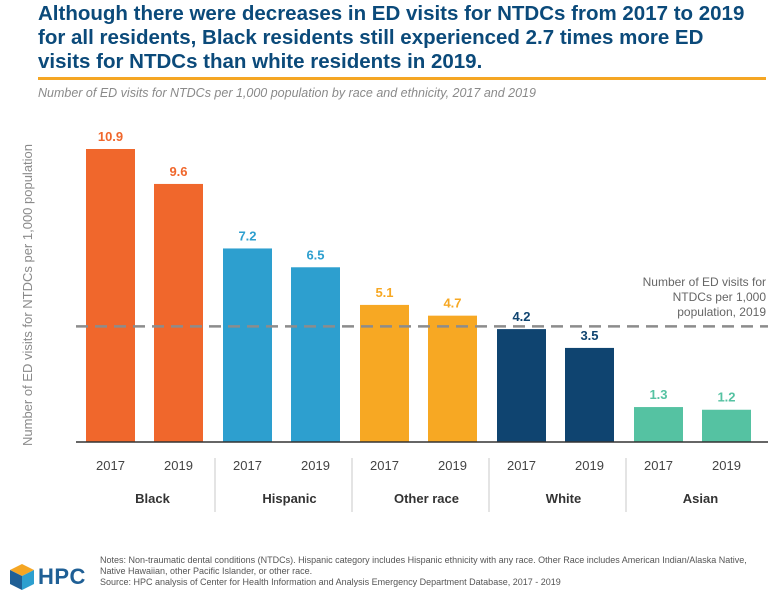  I want to click on data-label: 5.1, so click(384, 292).